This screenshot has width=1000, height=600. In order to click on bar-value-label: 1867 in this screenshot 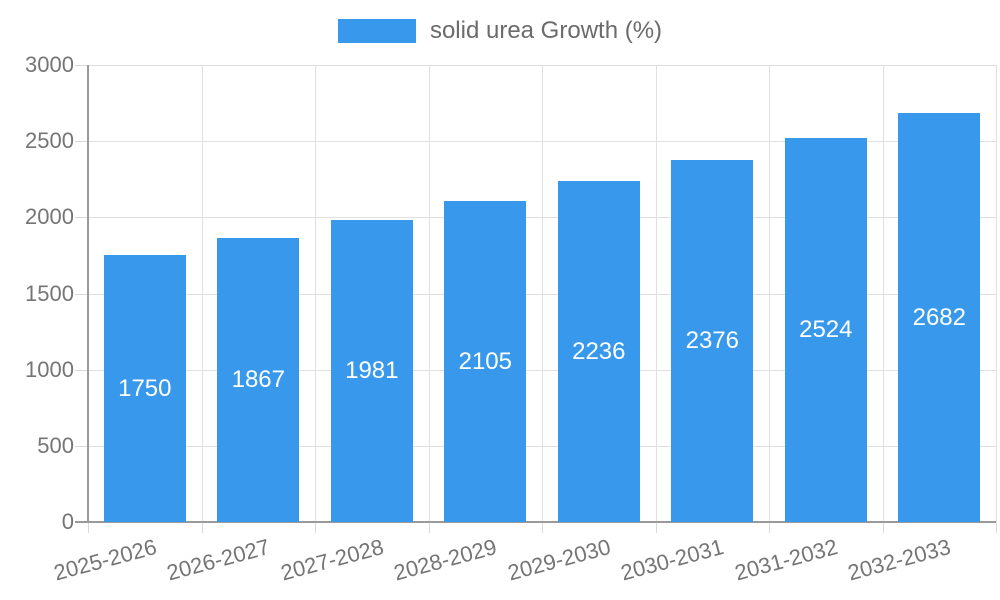, I will do `click(258, 379)`.